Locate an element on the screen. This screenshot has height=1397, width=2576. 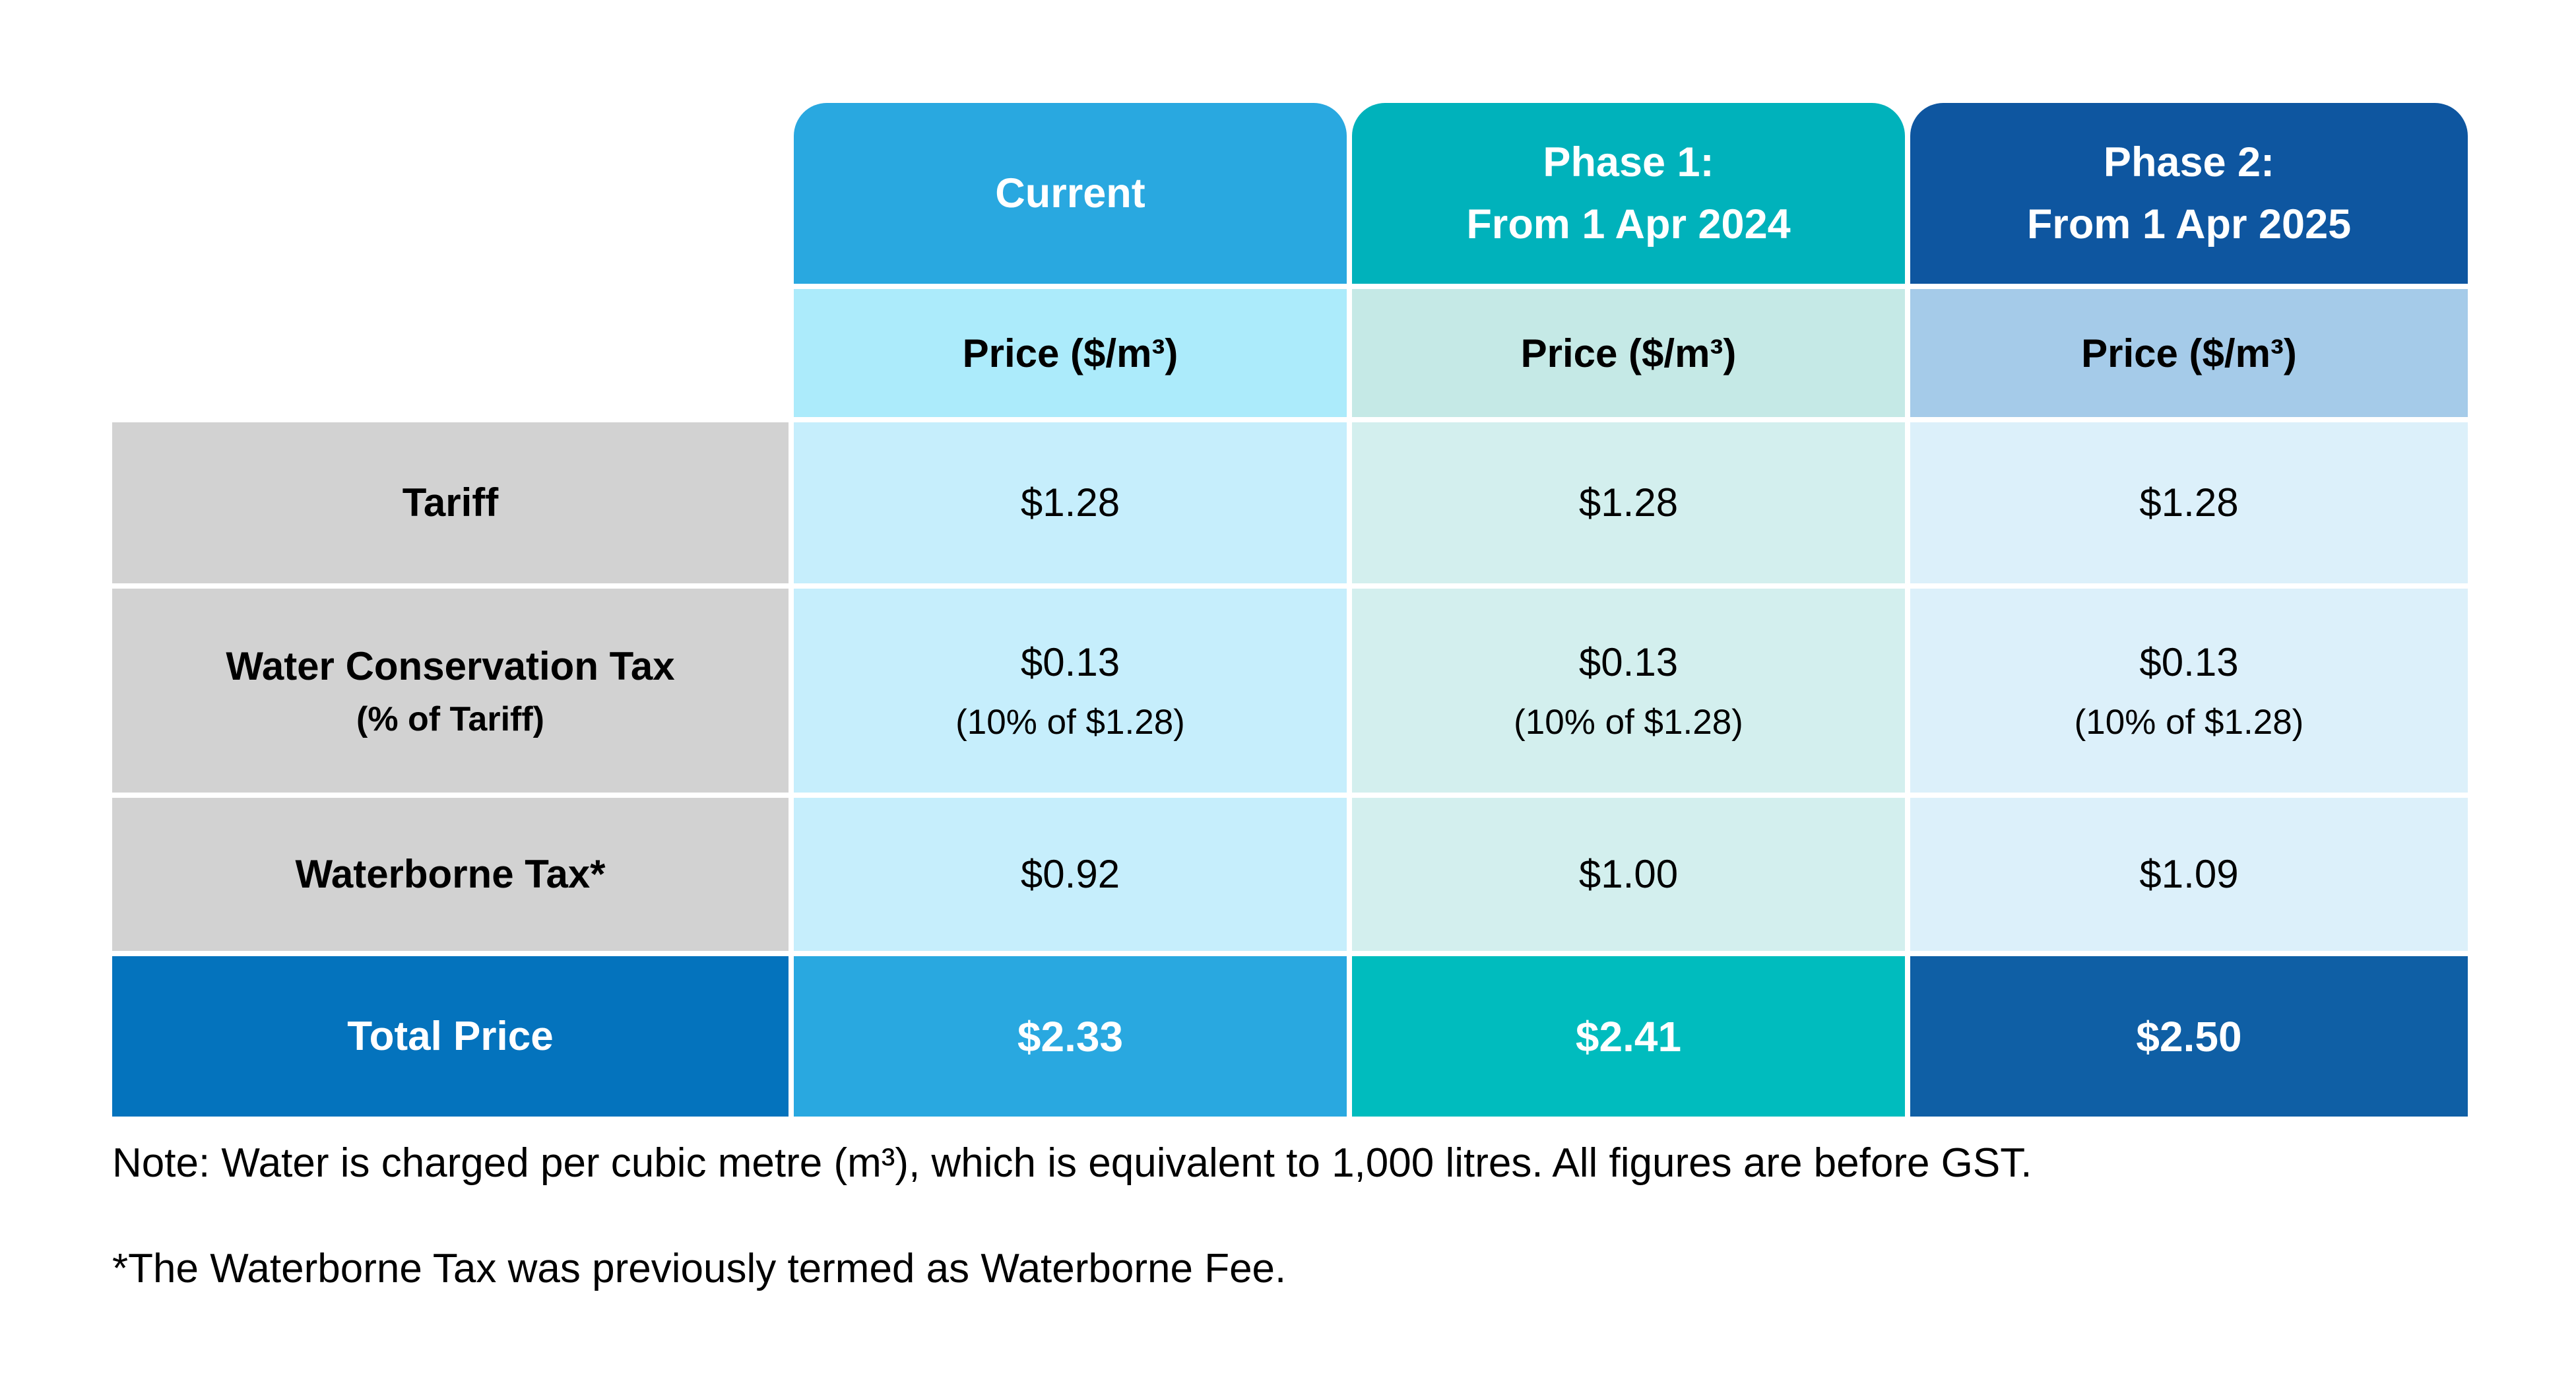
row-label-total-price: Total Price is located at coordinates (450, 1036).